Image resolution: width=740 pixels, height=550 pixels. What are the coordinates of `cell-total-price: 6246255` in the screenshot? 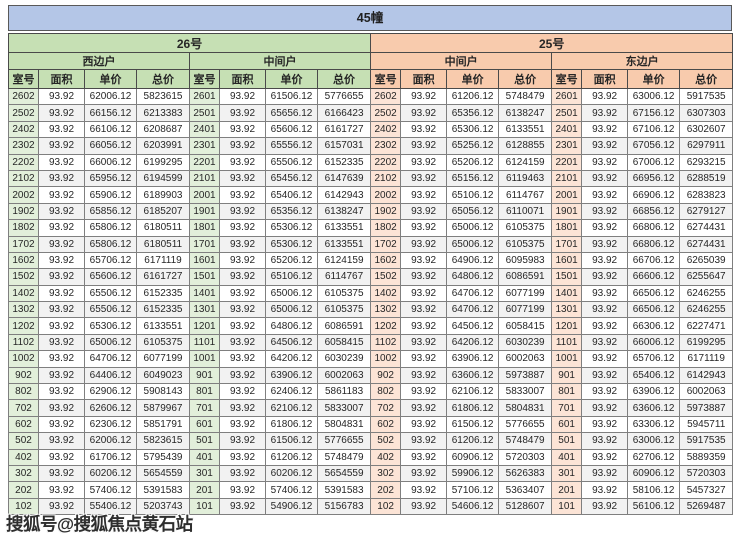 It's located at (706, 293).